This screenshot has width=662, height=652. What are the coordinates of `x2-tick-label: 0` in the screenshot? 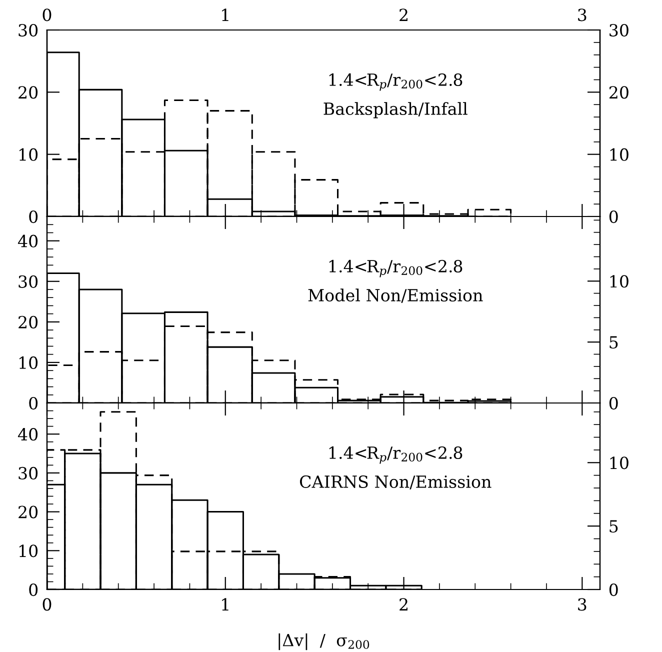 It's located at (47, 15).